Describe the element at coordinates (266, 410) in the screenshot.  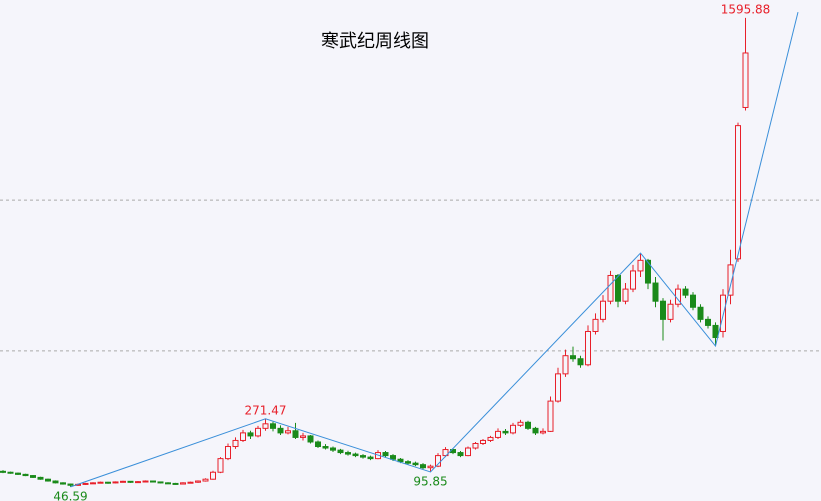
I see `high-label: 271.47` at that location.